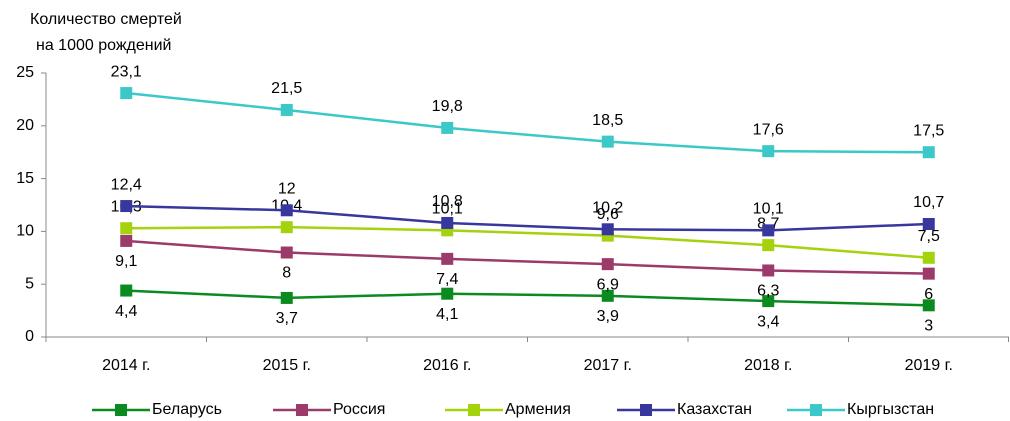 This screenshot has height=421, width=1010. Describe the element at coordinates (608, 316) in the screenshot. I see `data-label: 3,9` at that location.